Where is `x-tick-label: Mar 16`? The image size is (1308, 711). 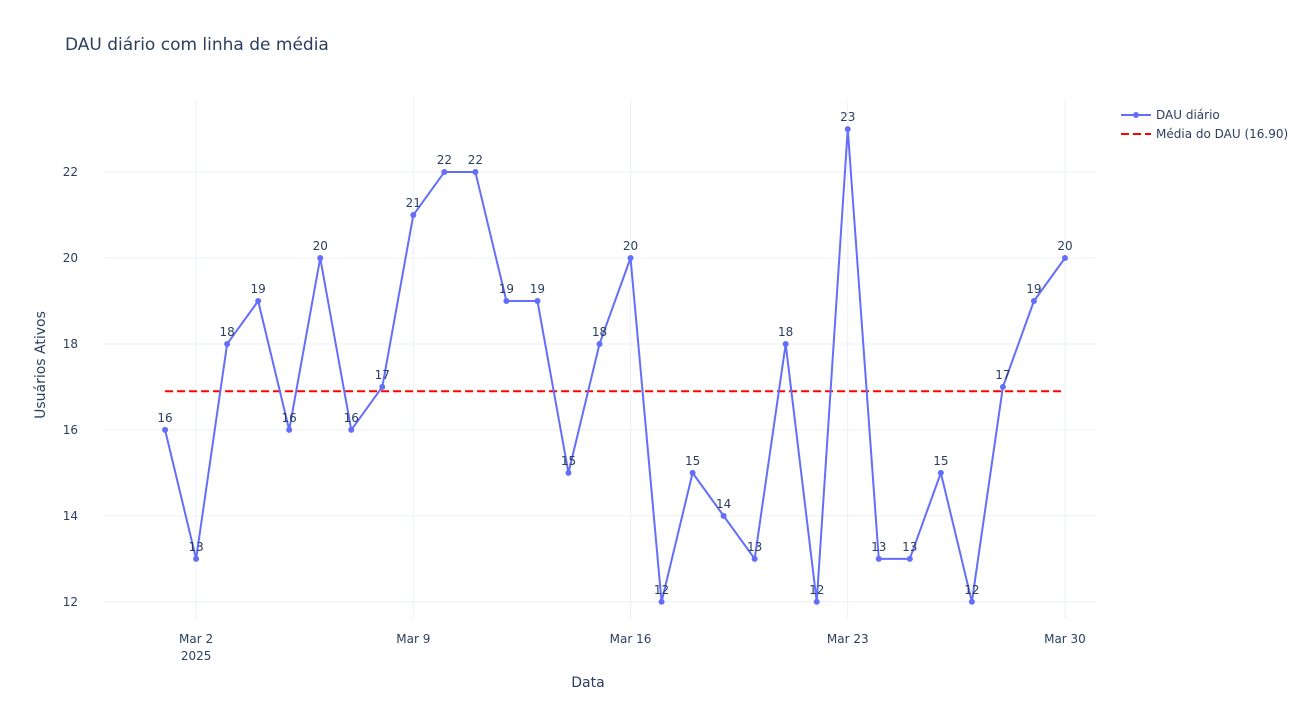 x-tick-label: Mar 16 is located at coordinates (631, 639).